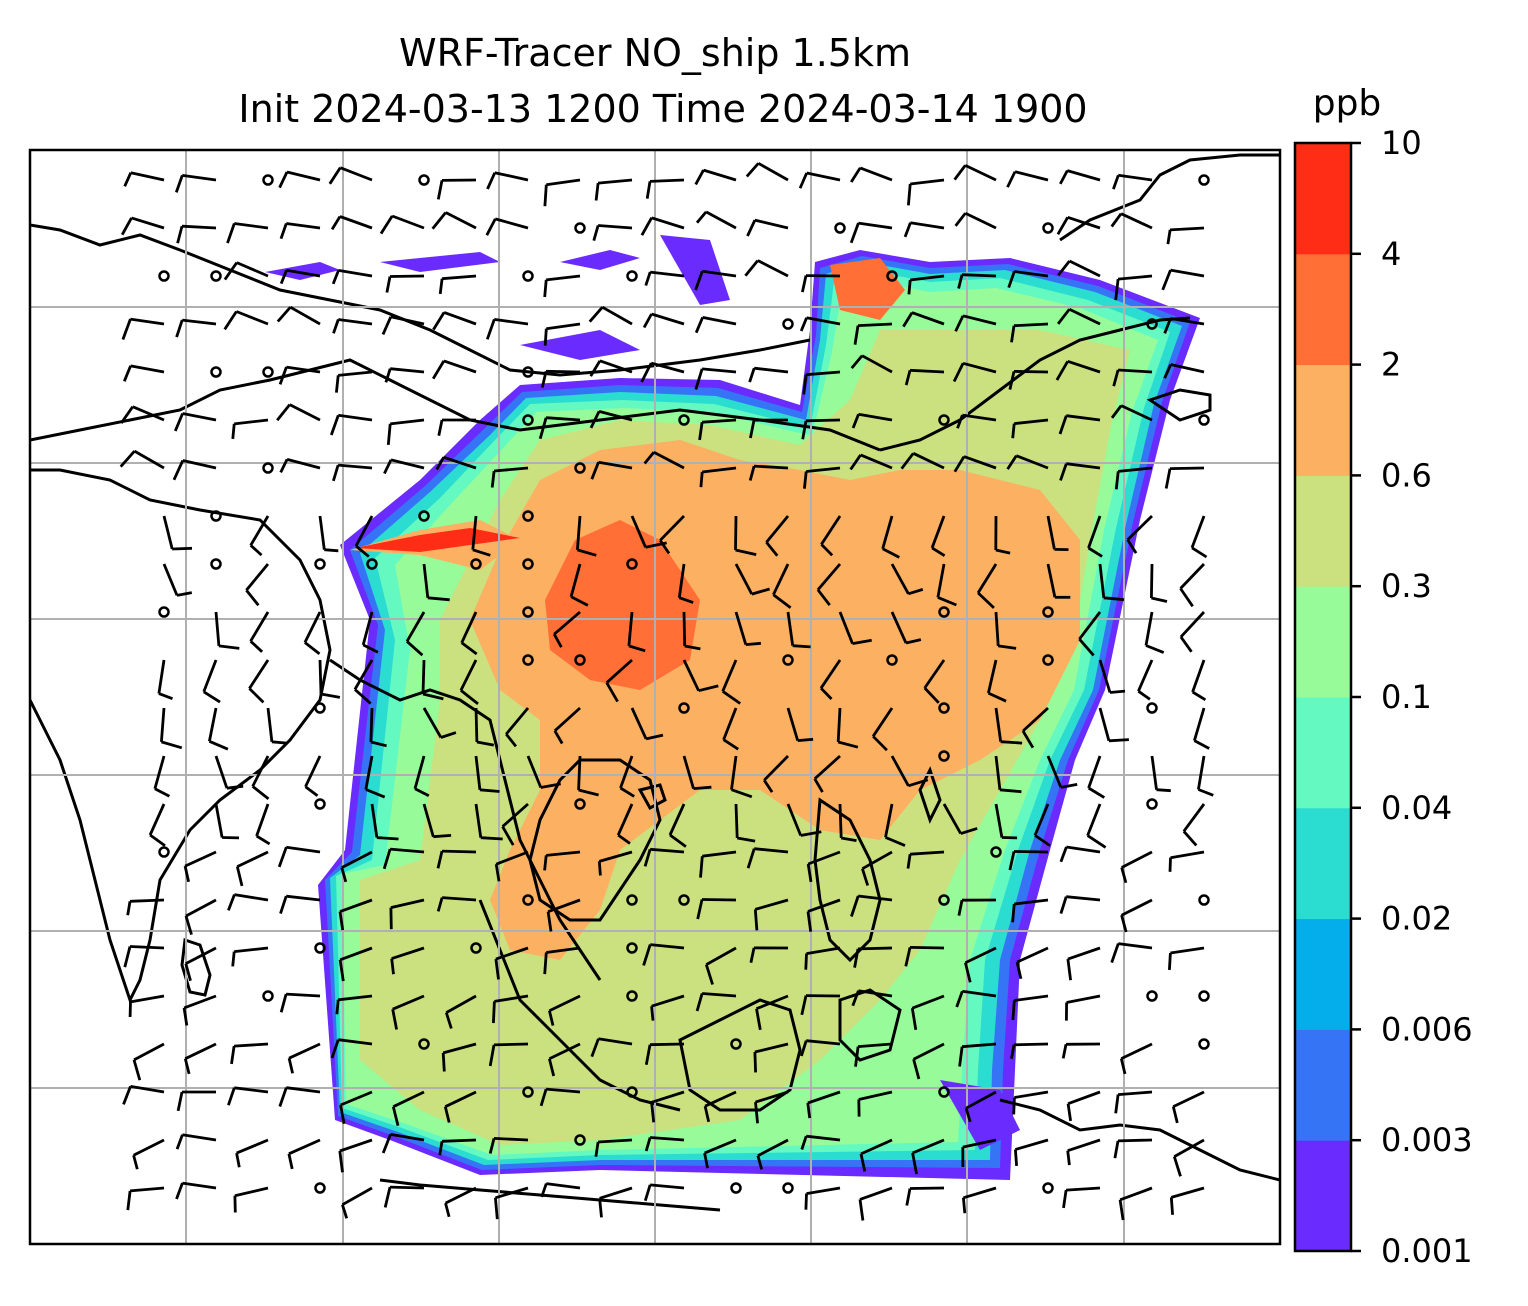  What do you see at coordinates (1323, 420) in the screenshot?
I see `colorbar-segment` at bounding box center [1323, 420].